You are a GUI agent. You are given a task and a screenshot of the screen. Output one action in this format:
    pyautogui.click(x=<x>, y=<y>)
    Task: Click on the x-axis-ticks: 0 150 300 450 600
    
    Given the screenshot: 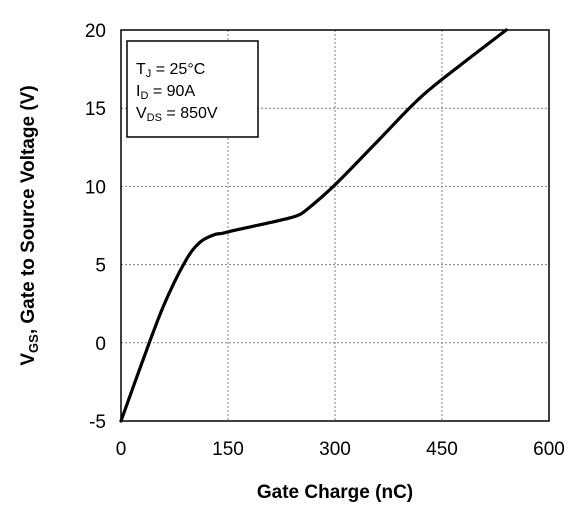 What is the action you would take?
    pyautogui.click(x=340, y=449)
    